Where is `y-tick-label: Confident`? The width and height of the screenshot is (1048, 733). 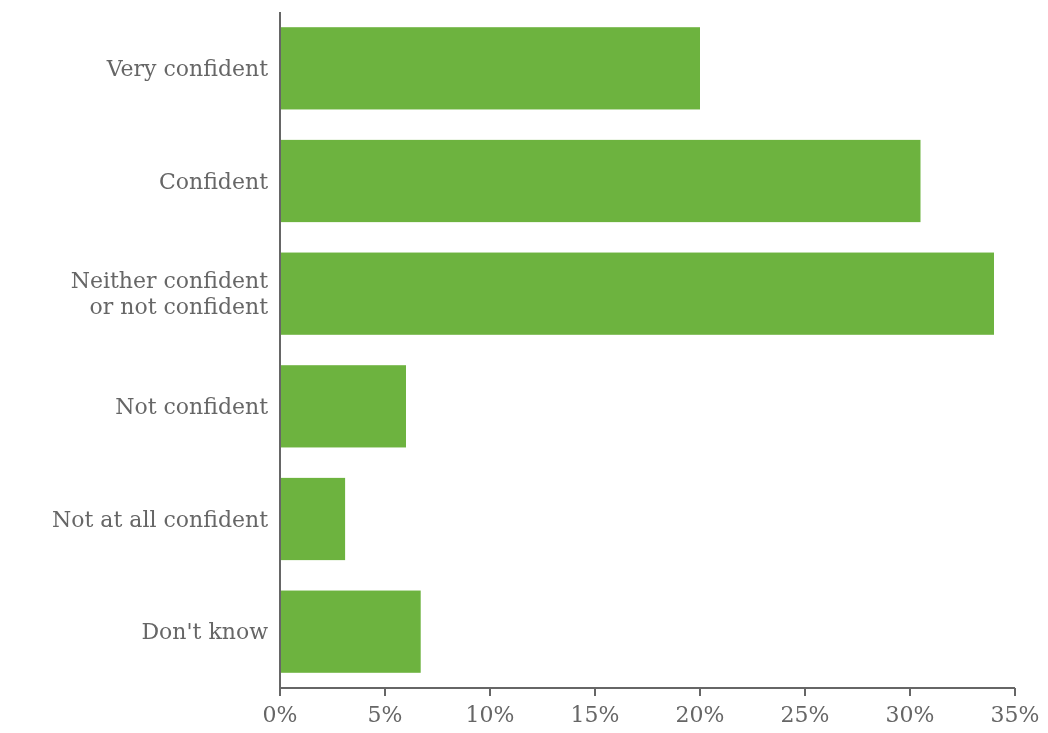
y-tick-label: Confident is located at coordinates (213, 181).